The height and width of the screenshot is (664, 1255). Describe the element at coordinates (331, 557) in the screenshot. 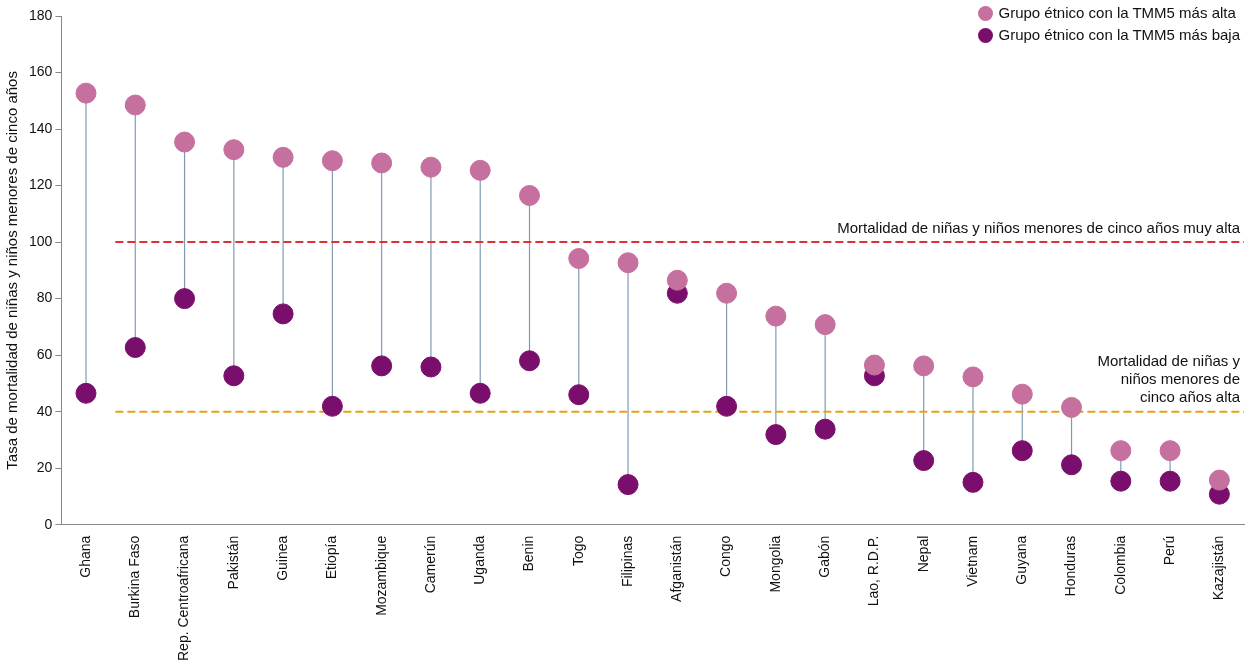

I see `x-tick-label: Etiopía` at that location.